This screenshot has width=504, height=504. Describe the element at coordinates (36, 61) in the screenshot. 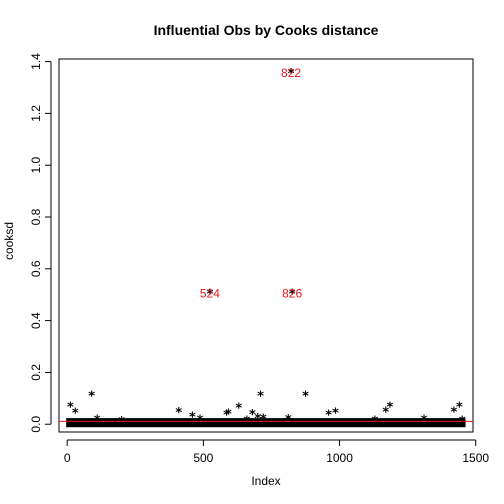

I see `y-tick-label: 1.4` at that location.